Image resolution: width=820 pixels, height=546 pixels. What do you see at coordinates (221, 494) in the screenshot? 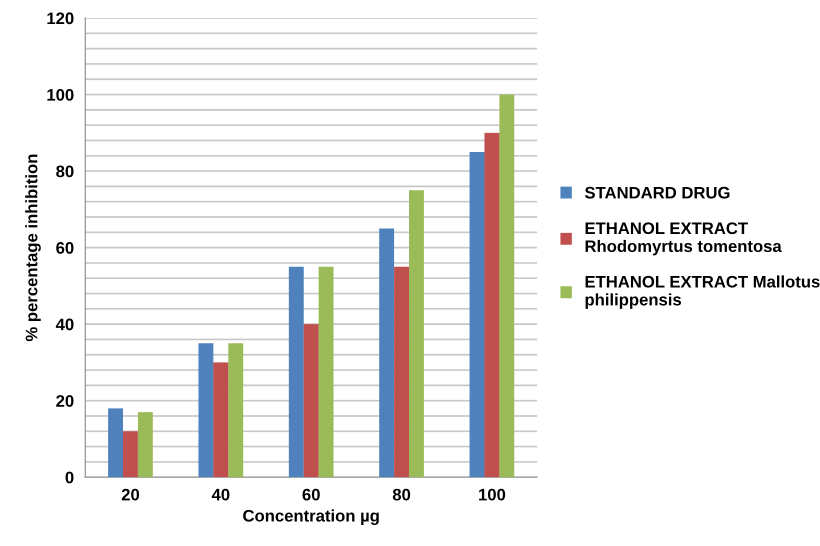
I see `x-tick-label: 40` at bounding box center [221, 494].